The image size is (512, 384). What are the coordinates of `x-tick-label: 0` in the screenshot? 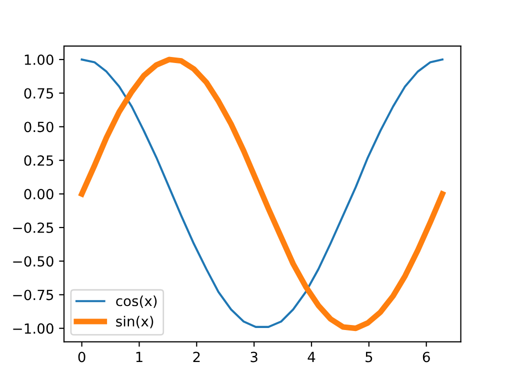 It's located at (82, 357).